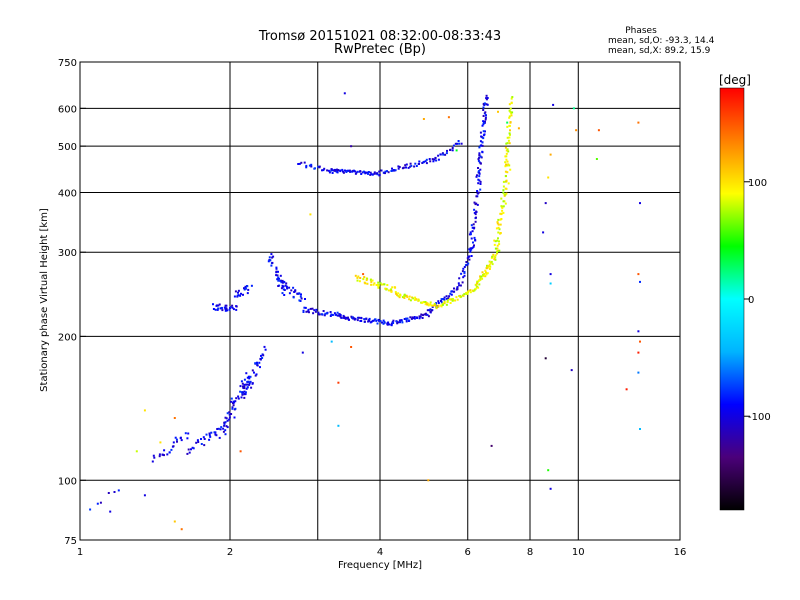 The width and height of the screenshot is (800, 600). Describe the element at coordinates (659, 51) in the screenshot. I see `phase-summary-x: mean, sd,X: 89.2, 15.9` at that location.